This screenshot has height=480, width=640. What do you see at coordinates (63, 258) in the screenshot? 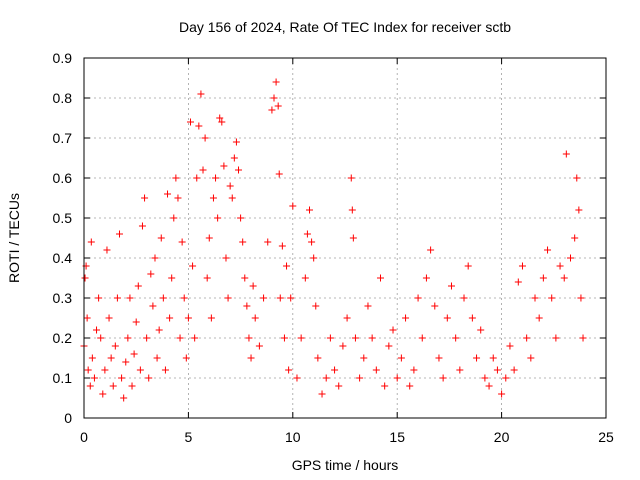
I see `y-tick-label: 0.4` at bounding box center [63, 258].